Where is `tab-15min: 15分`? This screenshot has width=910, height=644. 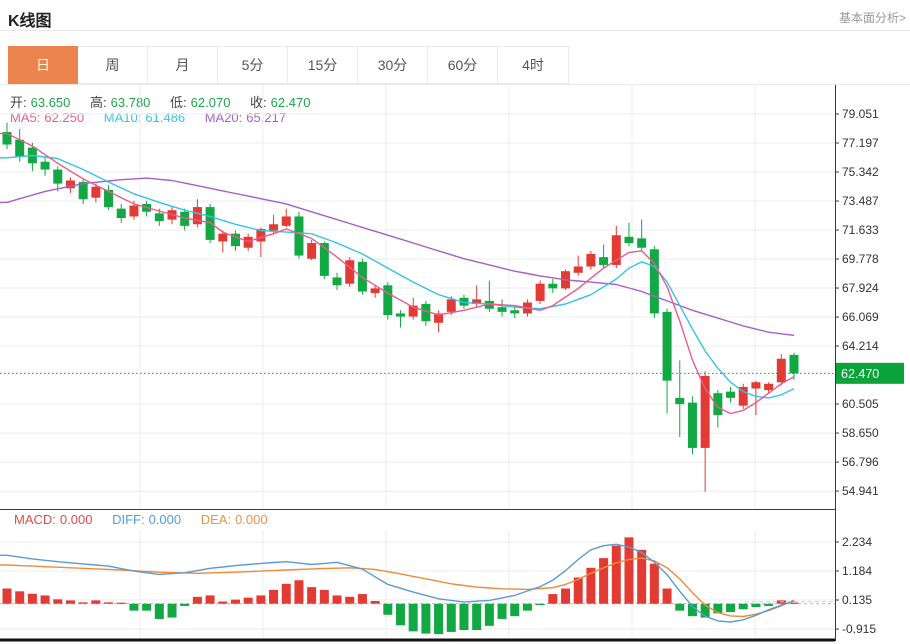 tab-15min: 15分 is located at coordinates (323, 65).